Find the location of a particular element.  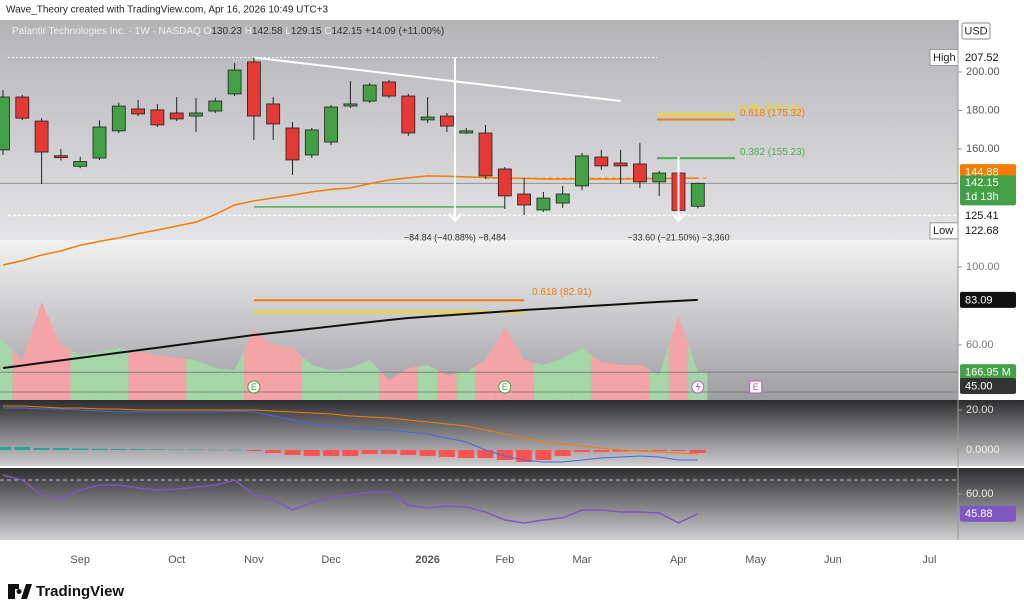

y-tick-label: 180.00 is located at coordinates (983, 110).